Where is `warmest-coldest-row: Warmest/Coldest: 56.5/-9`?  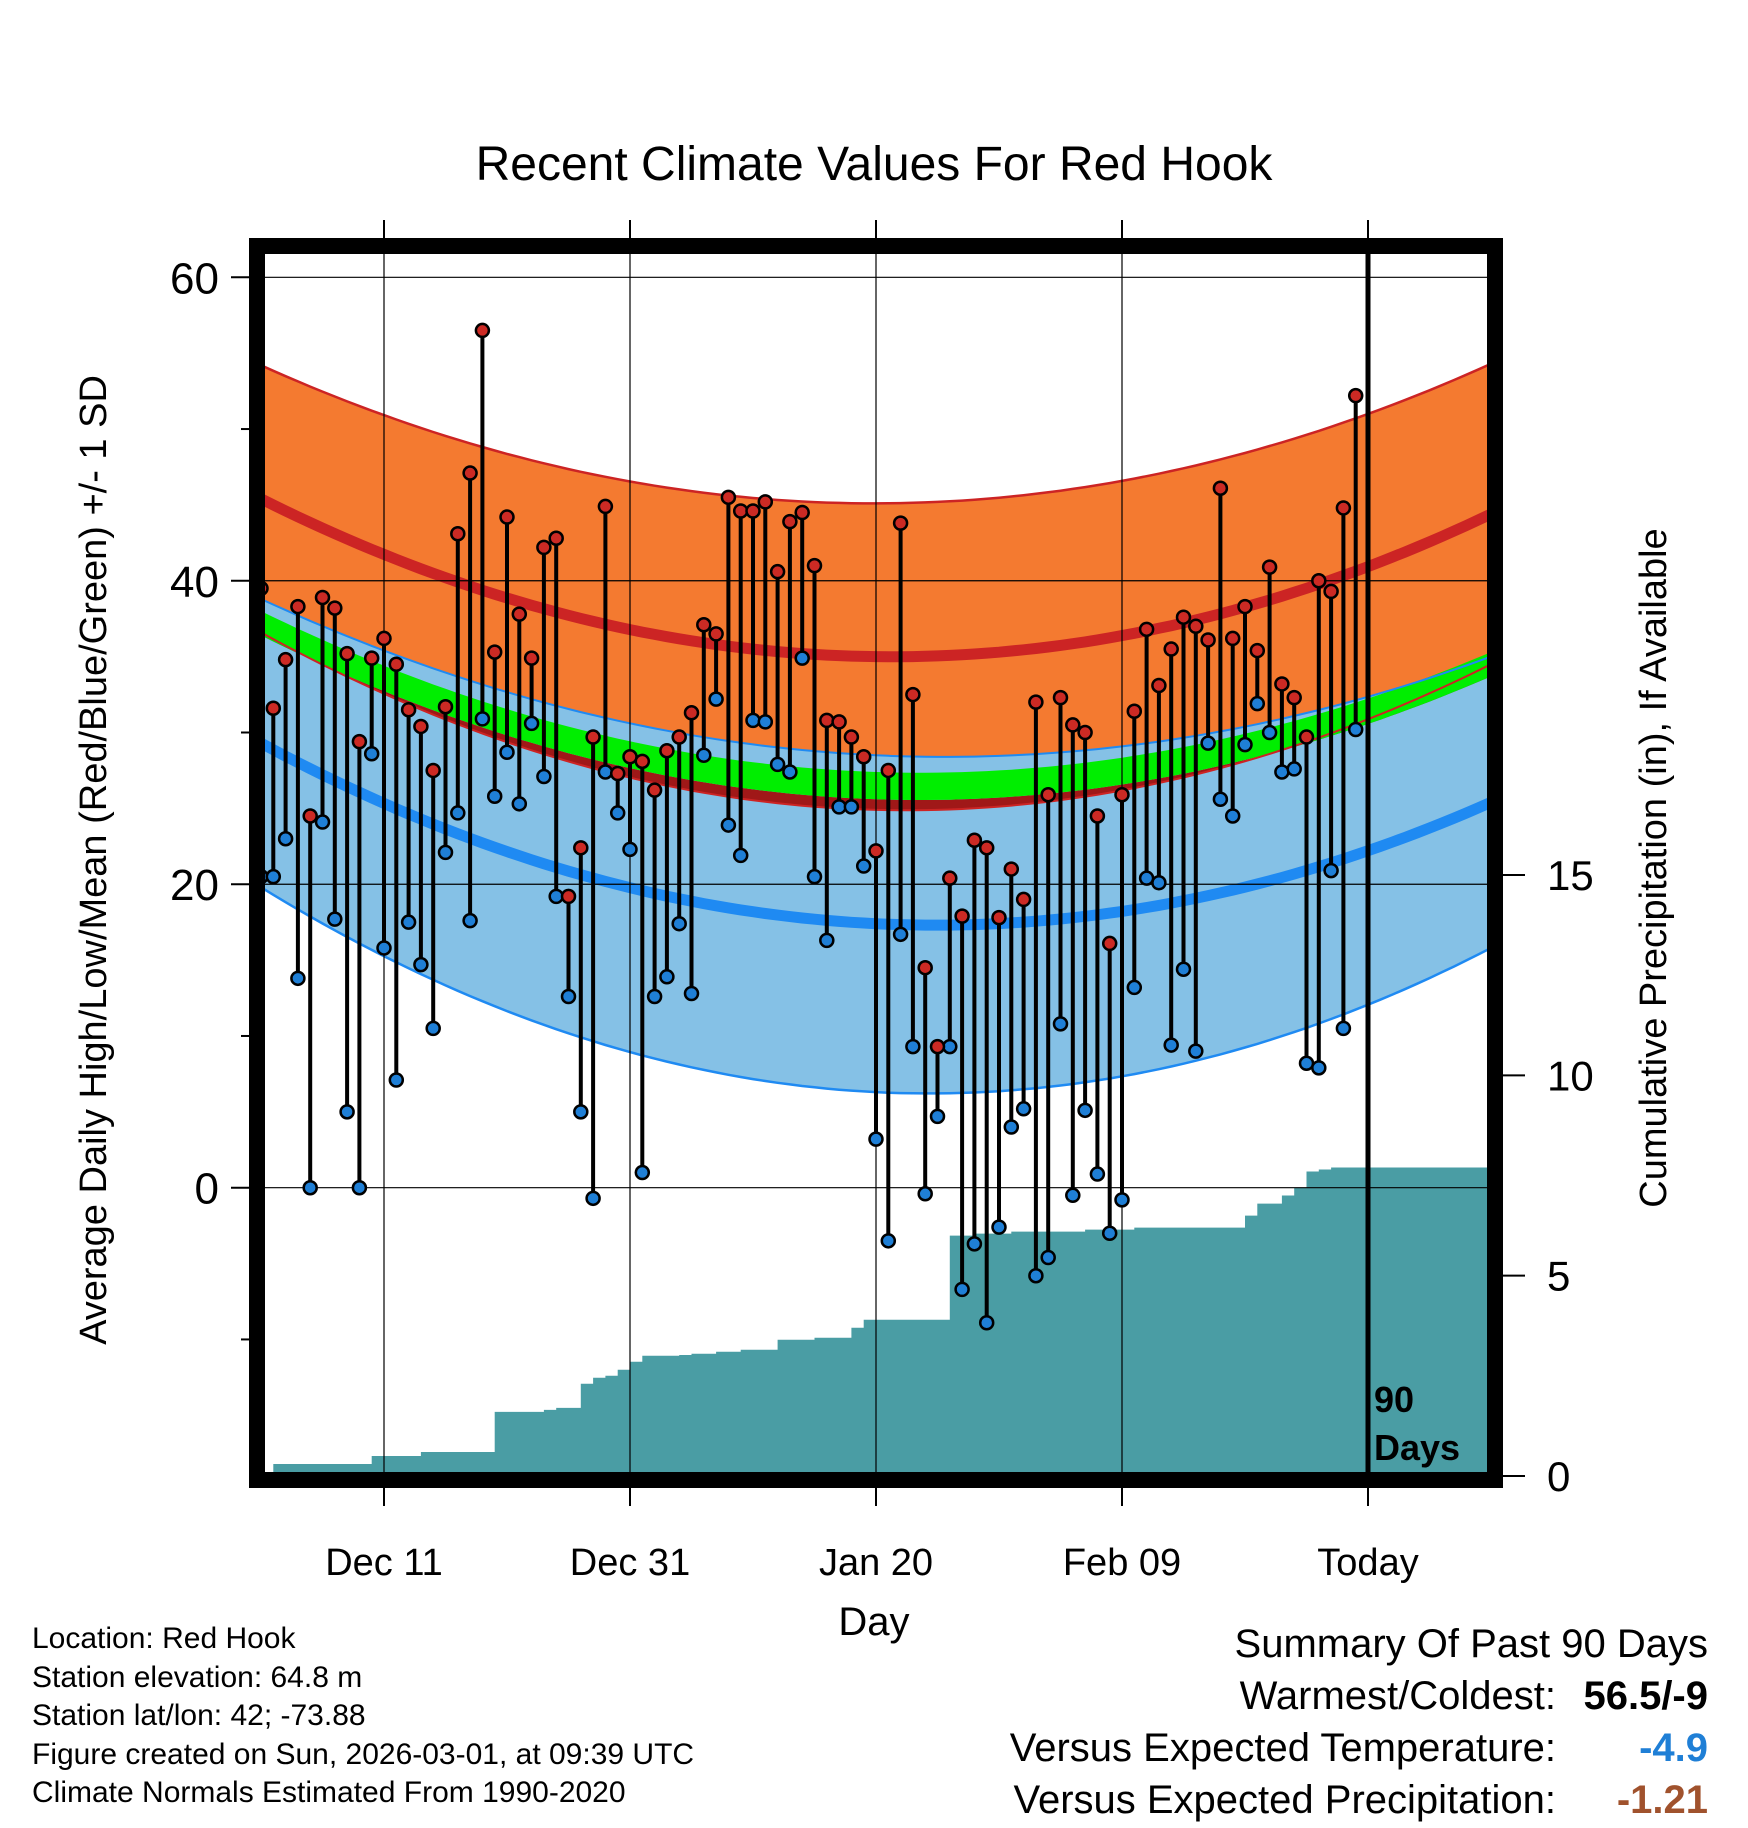
warmest-coldest-row: Warmest/Coldest: 56.5/-9 is located at coordinates (1258, 1696).